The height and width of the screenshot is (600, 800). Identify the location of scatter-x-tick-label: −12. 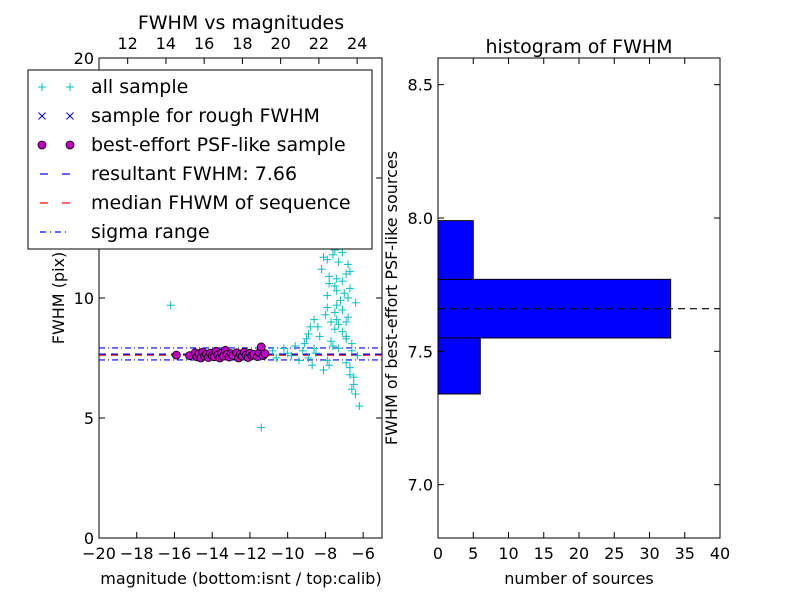
(250, 553).